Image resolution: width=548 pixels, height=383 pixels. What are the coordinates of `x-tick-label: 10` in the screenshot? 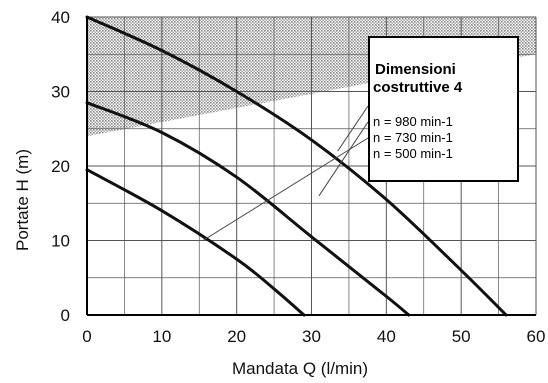 It's located at (161, 336).